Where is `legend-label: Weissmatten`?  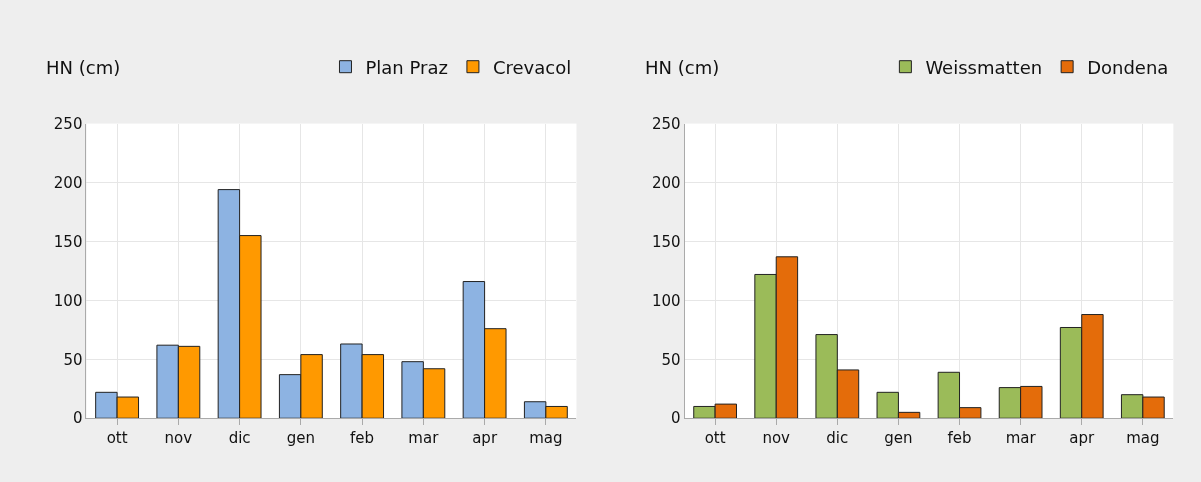
legend-label: Weissmatten is located at coordinates (984, 67).